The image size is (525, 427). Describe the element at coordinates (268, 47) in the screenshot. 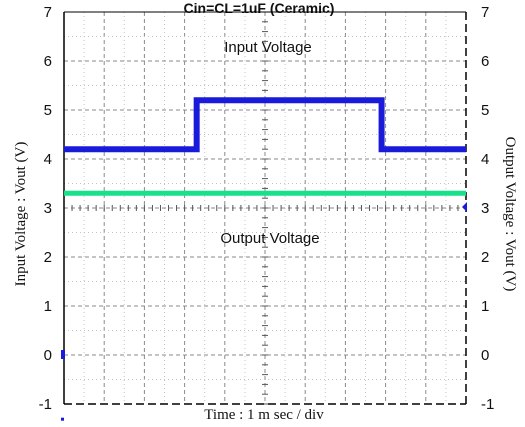

I see `annotation-input-voltage: Input Voltage` at that location.